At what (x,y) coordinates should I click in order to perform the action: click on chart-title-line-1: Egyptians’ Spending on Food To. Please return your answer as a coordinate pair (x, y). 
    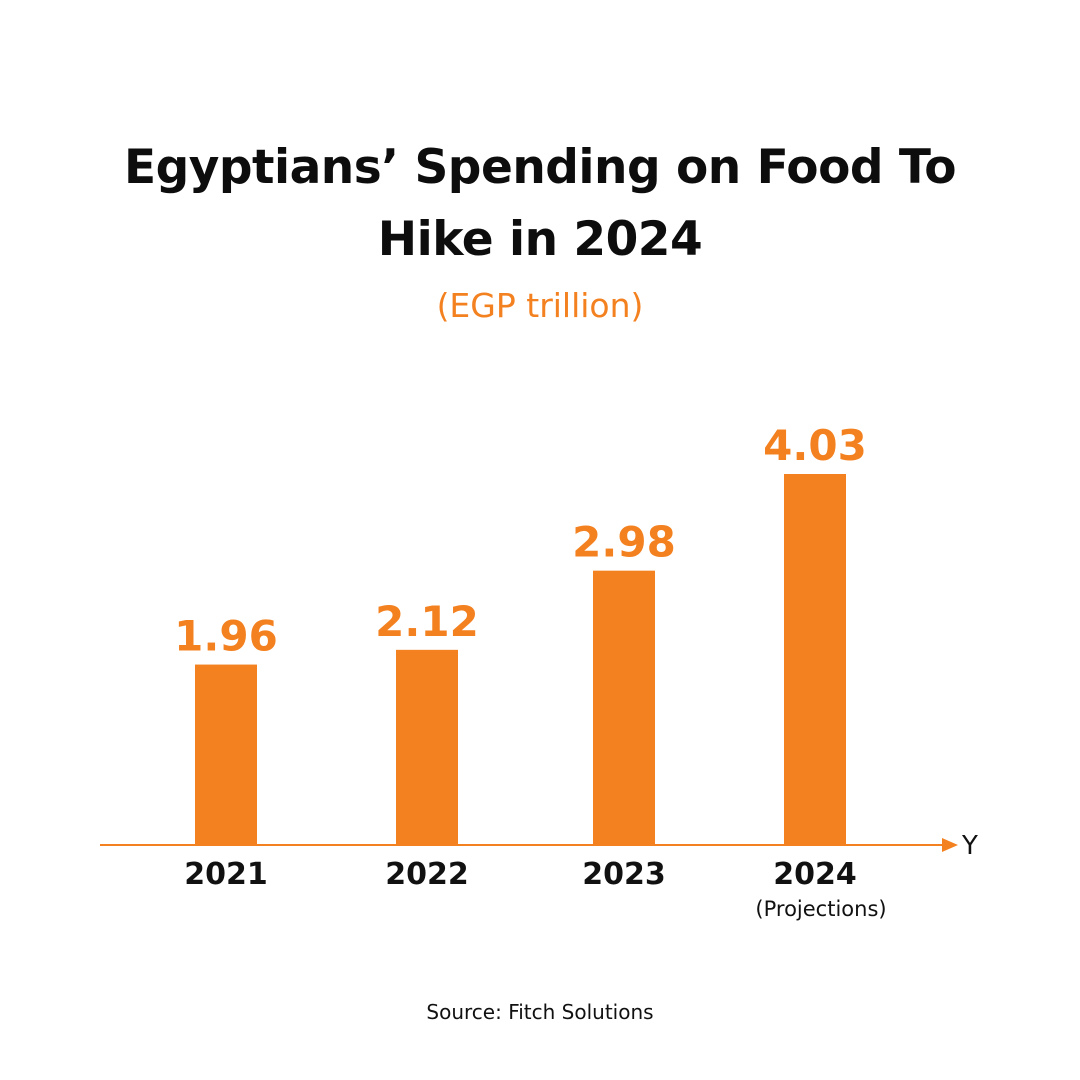
    Looking at the image, I should click on (540, 167).